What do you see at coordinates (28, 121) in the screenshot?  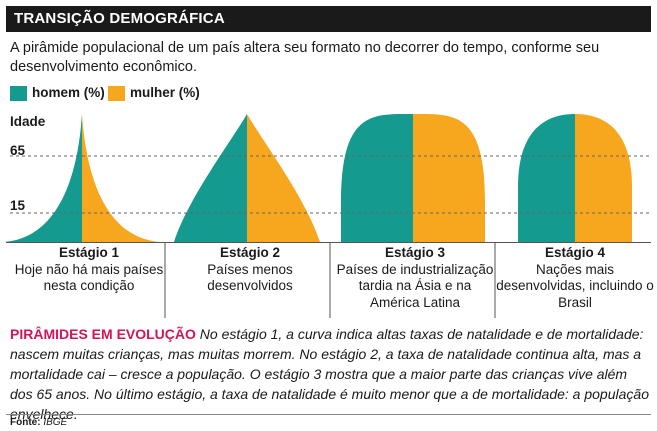 I see `y-axis-label: Idade` at bounding box center [28, 121].